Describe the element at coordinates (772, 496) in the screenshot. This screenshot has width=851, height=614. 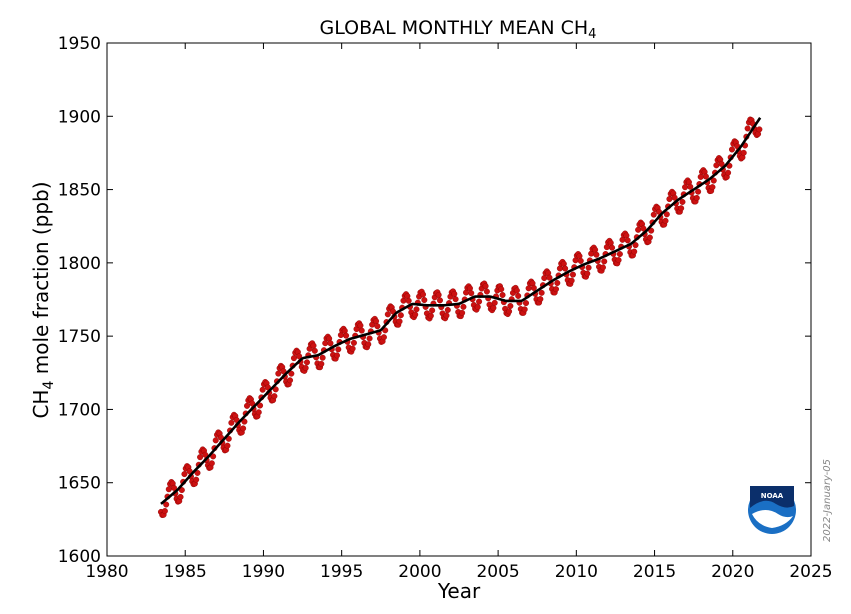
I see `noaa-logo-text: NOAA` at that location.